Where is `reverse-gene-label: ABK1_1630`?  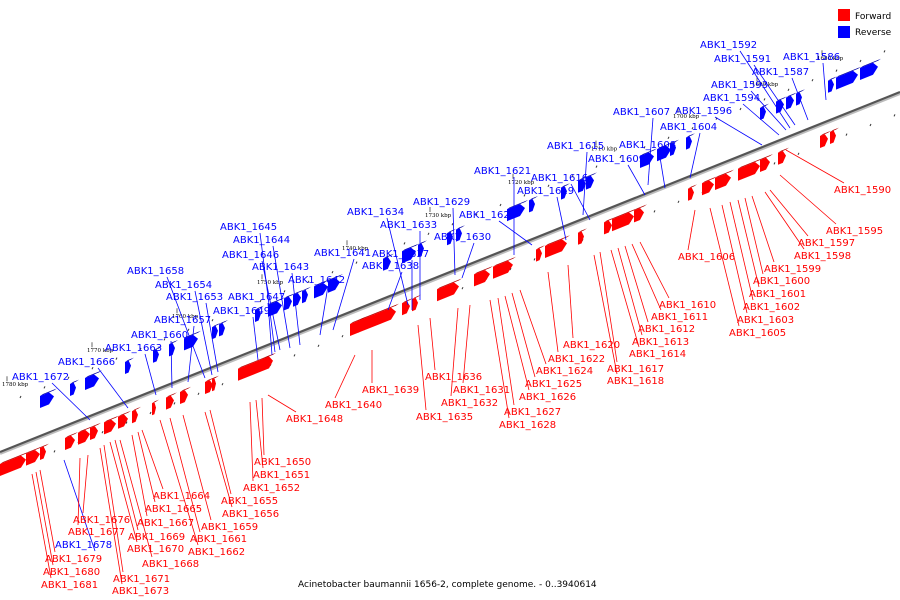 reverse-gene-label: ABK1_1630 is located at coordinates (462, 237).